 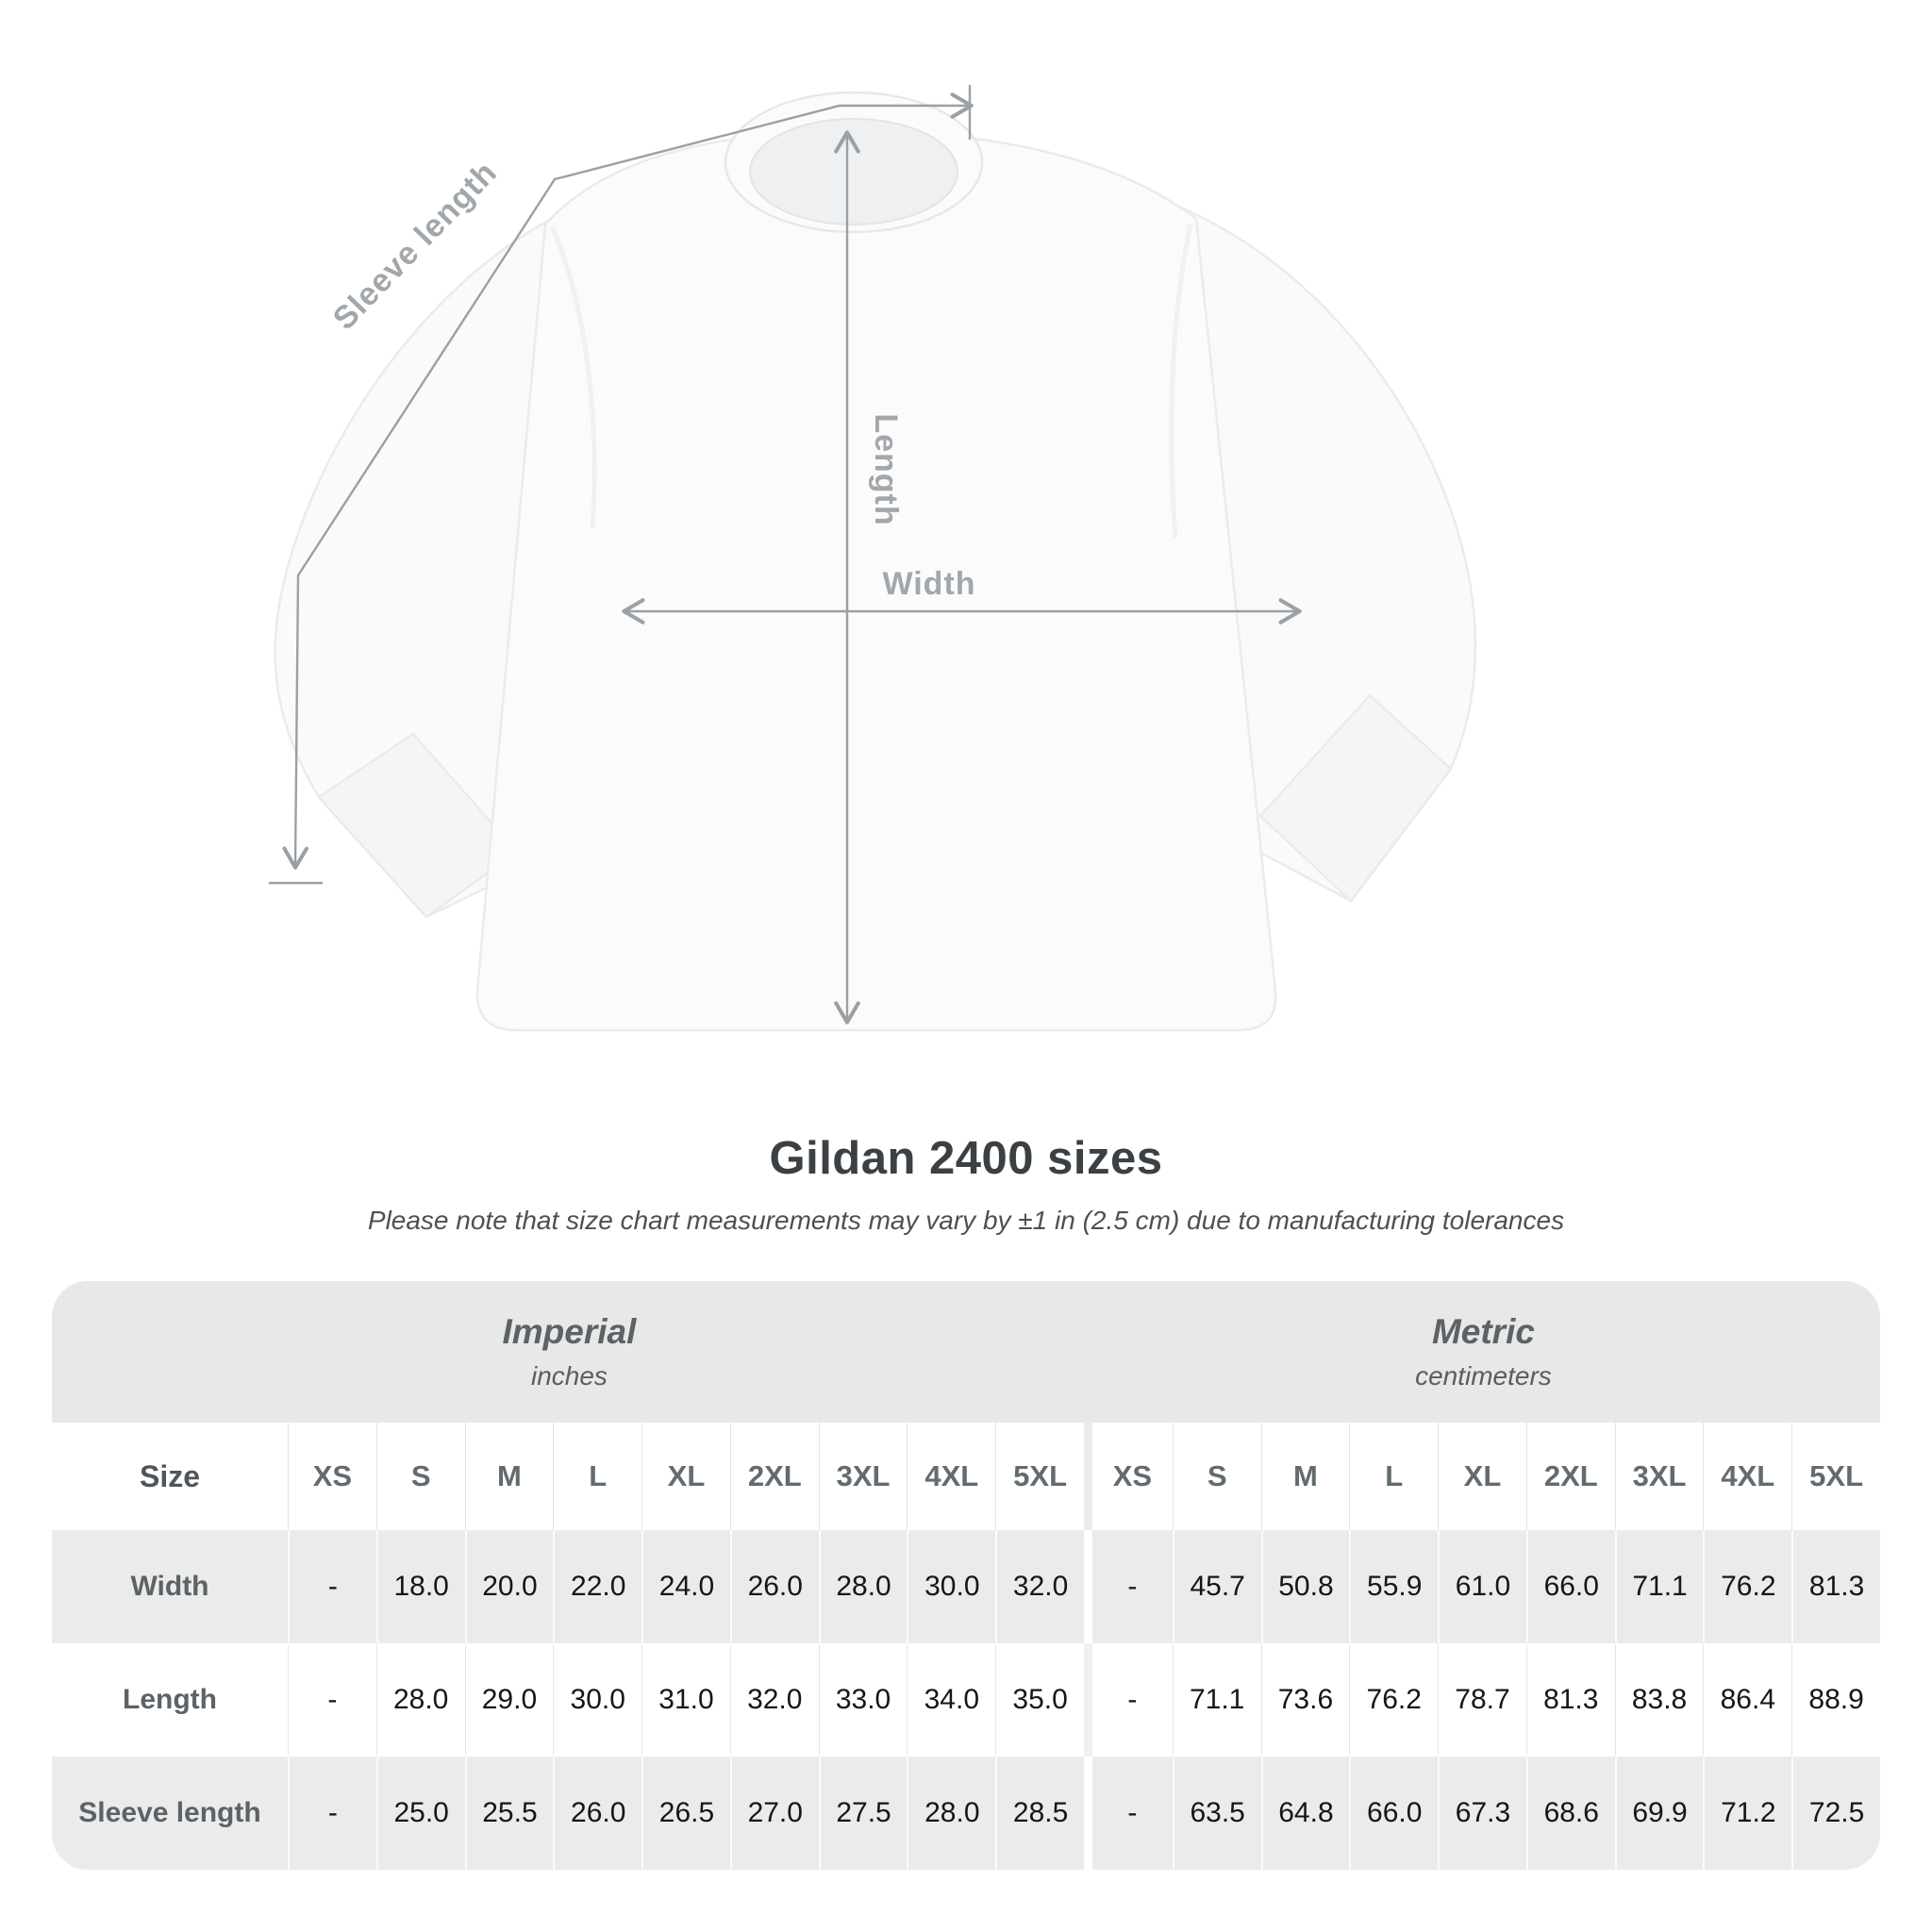 I want to click on value-cell: 25.0, so click(x=420, y=1814).